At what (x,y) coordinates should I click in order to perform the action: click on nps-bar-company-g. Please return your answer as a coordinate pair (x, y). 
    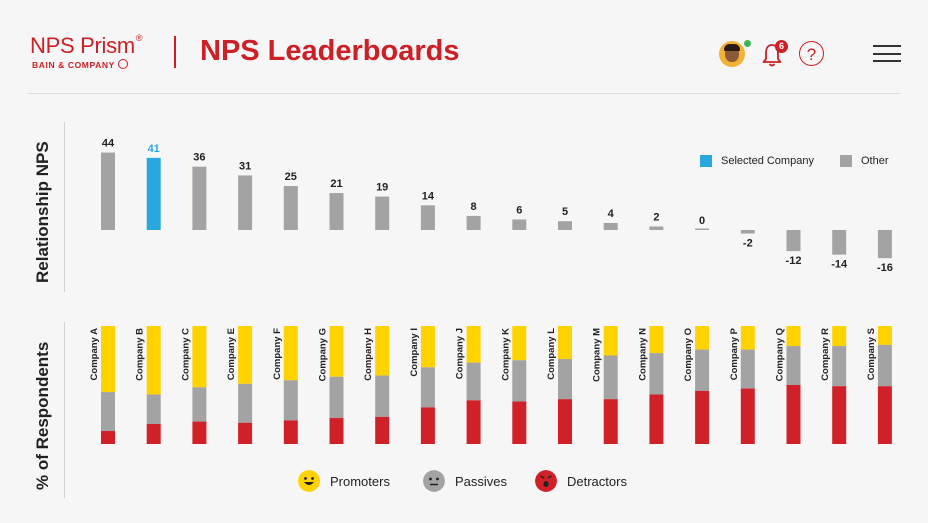
    Looking at the image, I should click on (336, 211).